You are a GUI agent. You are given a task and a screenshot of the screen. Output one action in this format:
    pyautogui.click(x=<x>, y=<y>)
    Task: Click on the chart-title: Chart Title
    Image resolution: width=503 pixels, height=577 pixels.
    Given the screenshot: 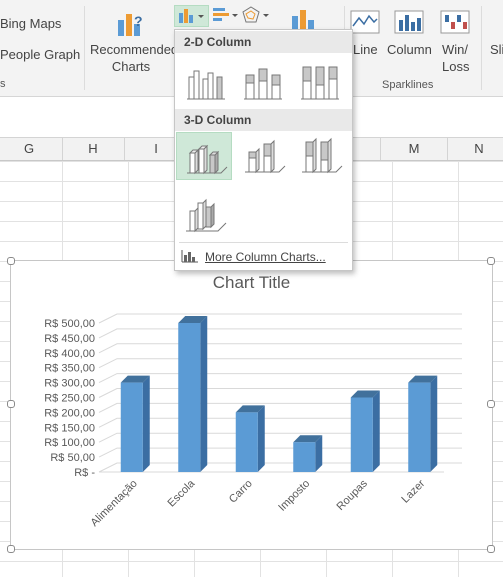 What is the action you would take?
    pyautogui.click(x=251, y=282)
    